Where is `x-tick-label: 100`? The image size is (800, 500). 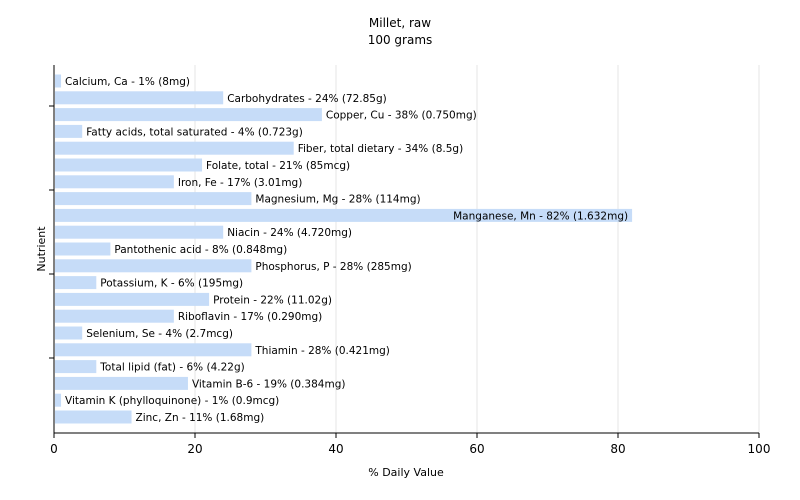 x-tick-label: 100 is located at coordinates (759, 449).